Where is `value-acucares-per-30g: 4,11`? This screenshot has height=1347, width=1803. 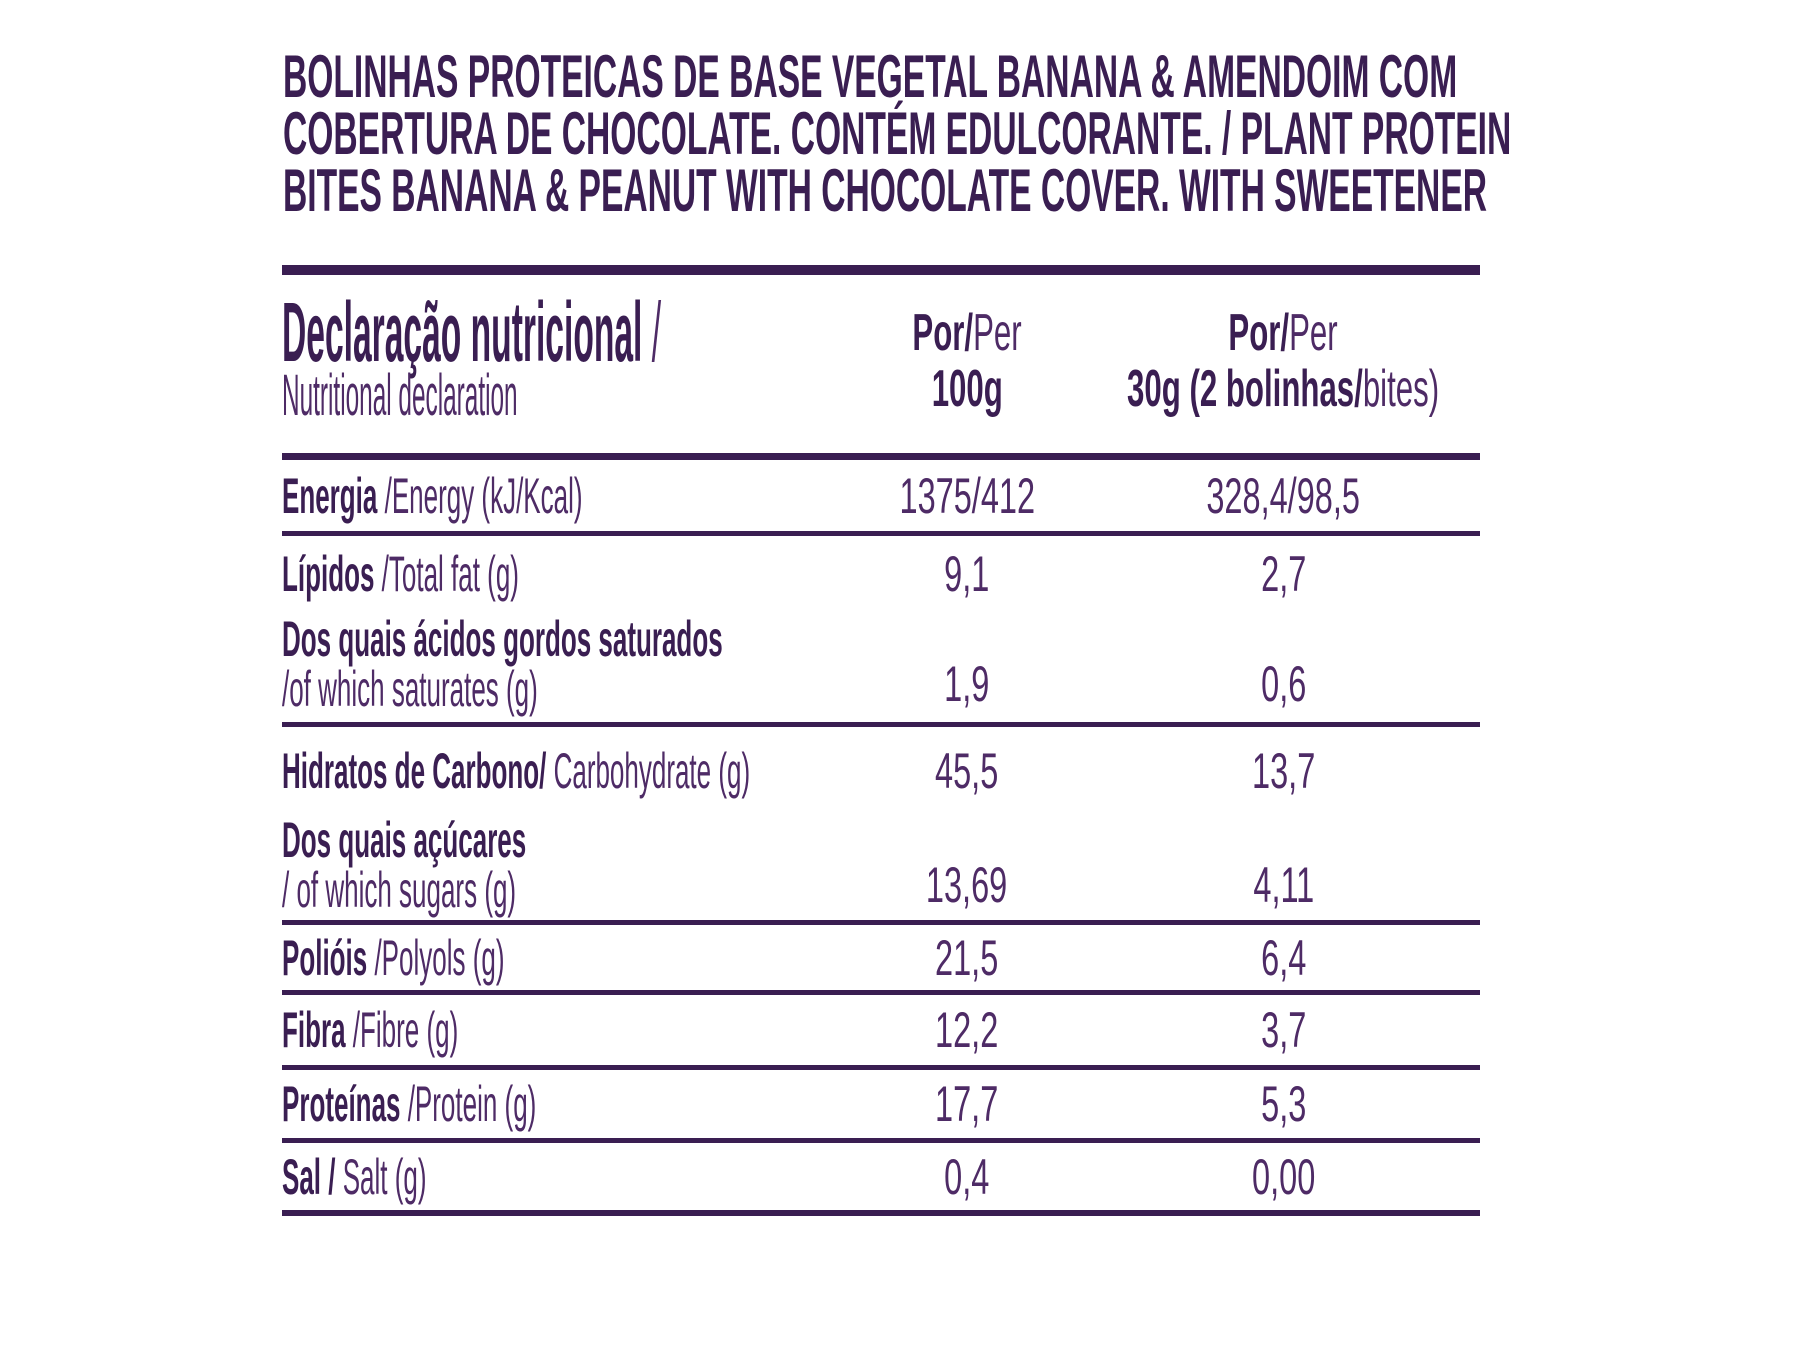
value-acucares-per-30g: 4,11 is located at coordinates (1283, 885).